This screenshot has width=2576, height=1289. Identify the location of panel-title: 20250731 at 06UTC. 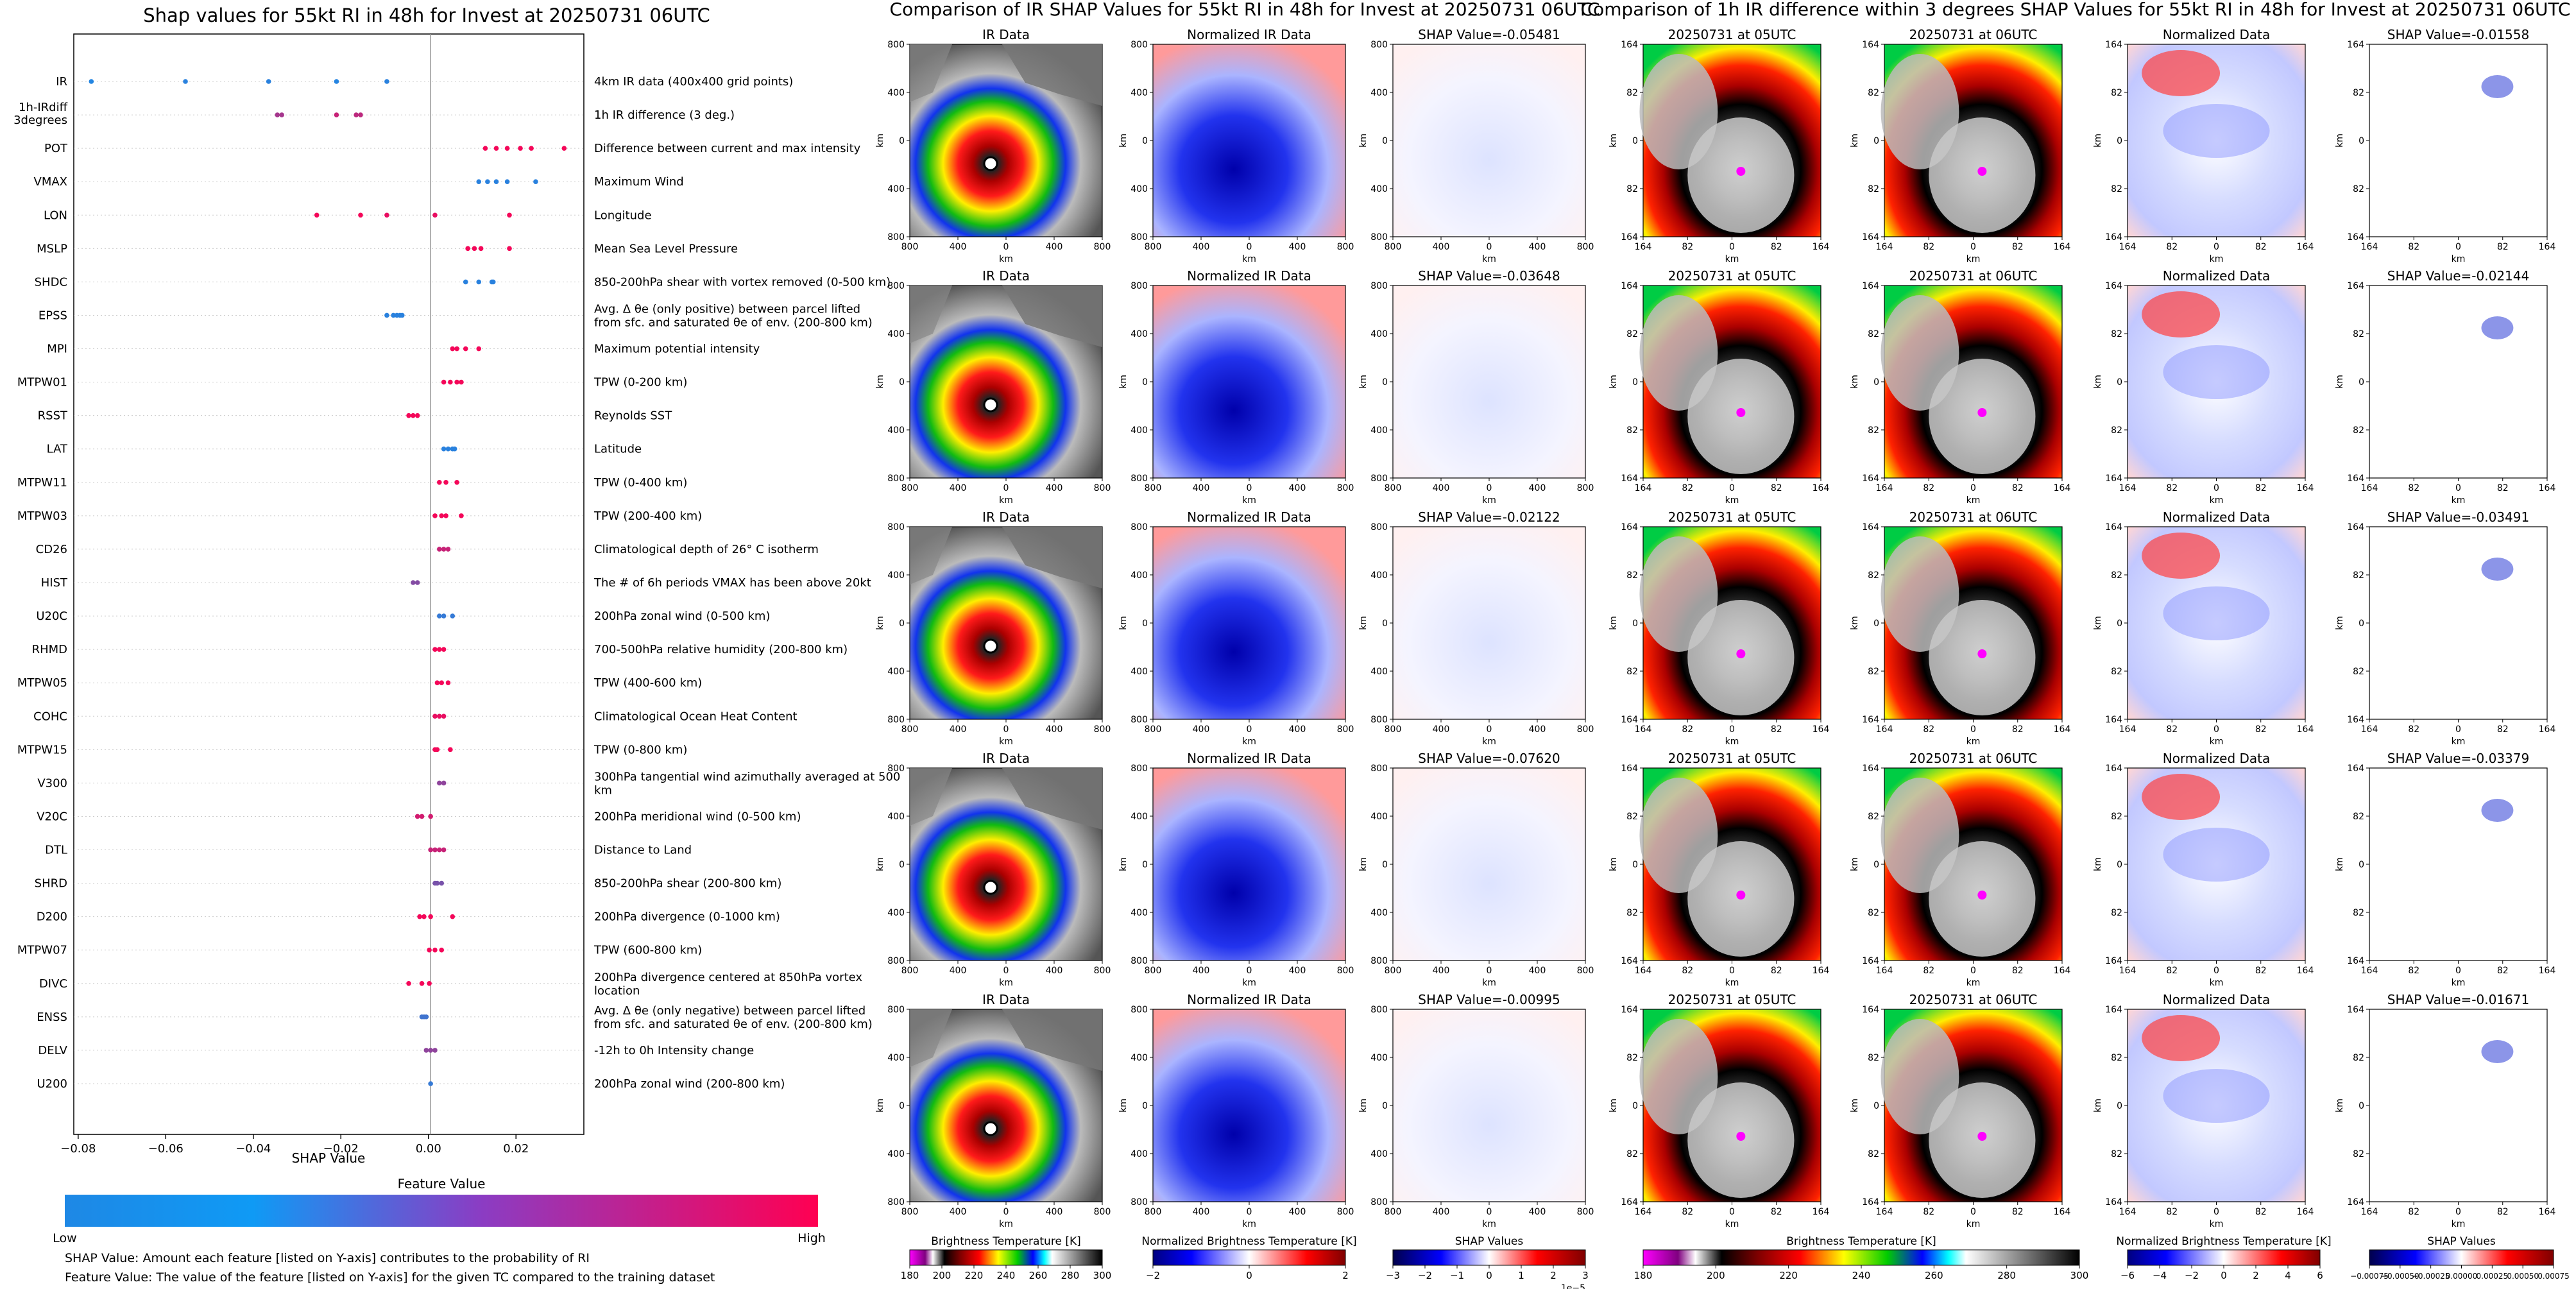
(1973, 999).